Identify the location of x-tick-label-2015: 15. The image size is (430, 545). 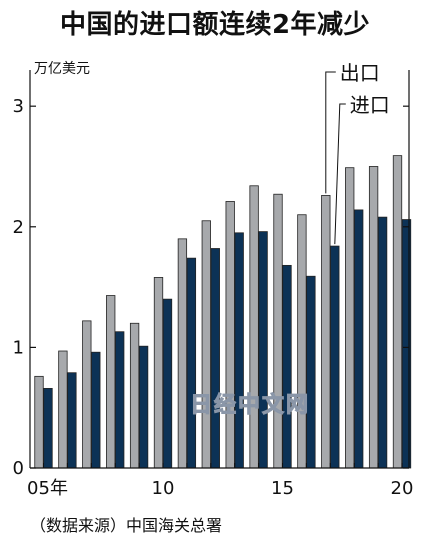
(282, 488).